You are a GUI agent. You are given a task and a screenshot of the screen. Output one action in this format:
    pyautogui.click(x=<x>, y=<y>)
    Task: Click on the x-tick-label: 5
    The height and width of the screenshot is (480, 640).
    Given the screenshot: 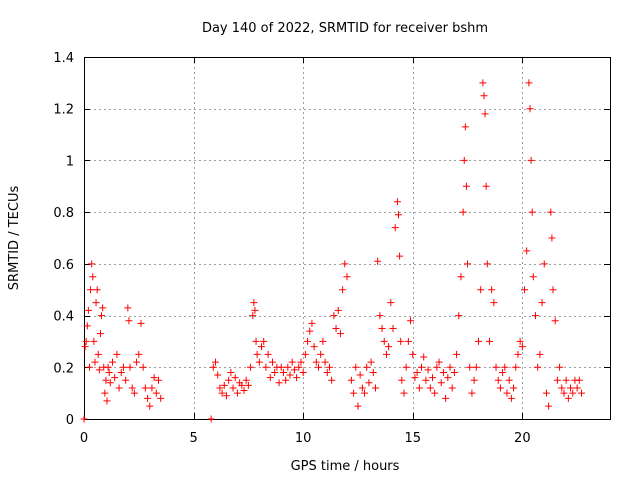 What is the action you would take?
    pyautogui.click(x=193, y=438)
    